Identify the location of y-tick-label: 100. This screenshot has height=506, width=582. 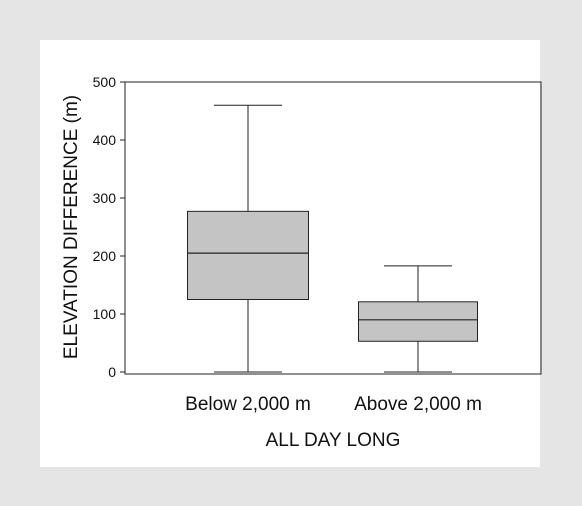
(105, 314).